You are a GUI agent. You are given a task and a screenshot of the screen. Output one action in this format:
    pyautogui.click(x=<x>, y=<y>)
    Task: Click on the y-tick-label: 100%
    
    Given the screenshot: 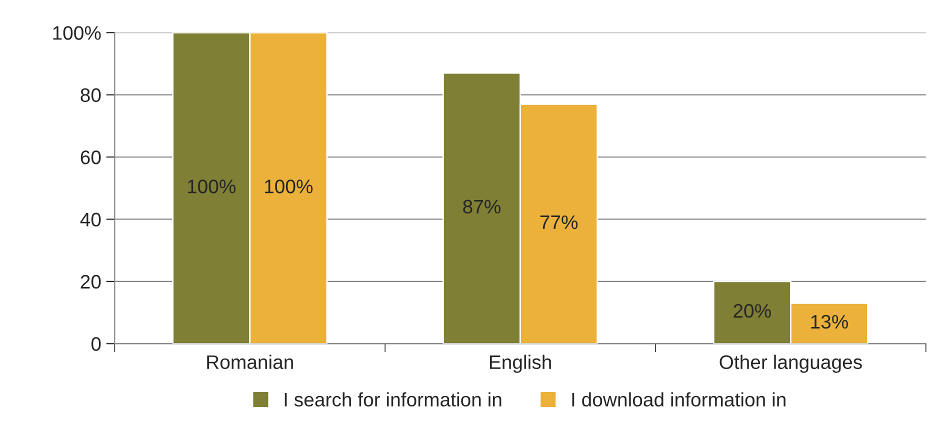 What is the action you would take?
    pyautogui.click(x=77, y=33)
    